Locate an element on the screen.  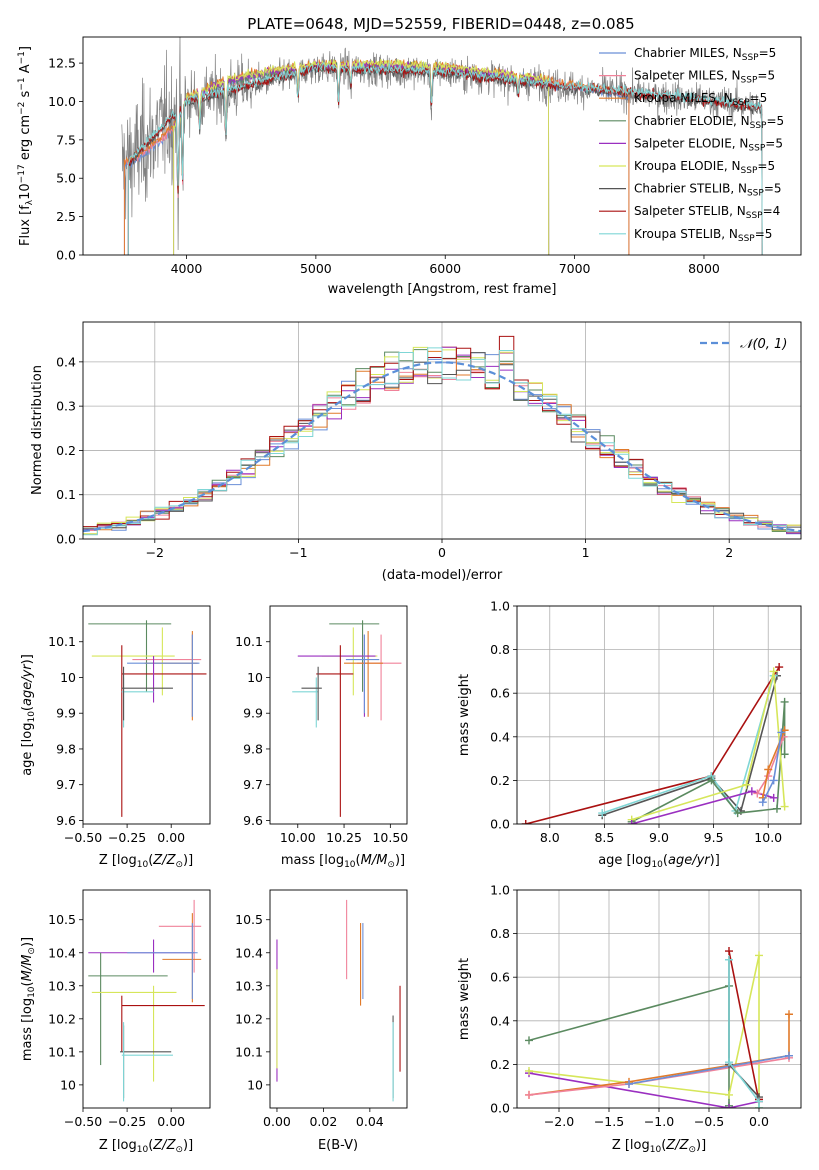
x-tick-label: 0.02 is located at coordinates (323, 1121).